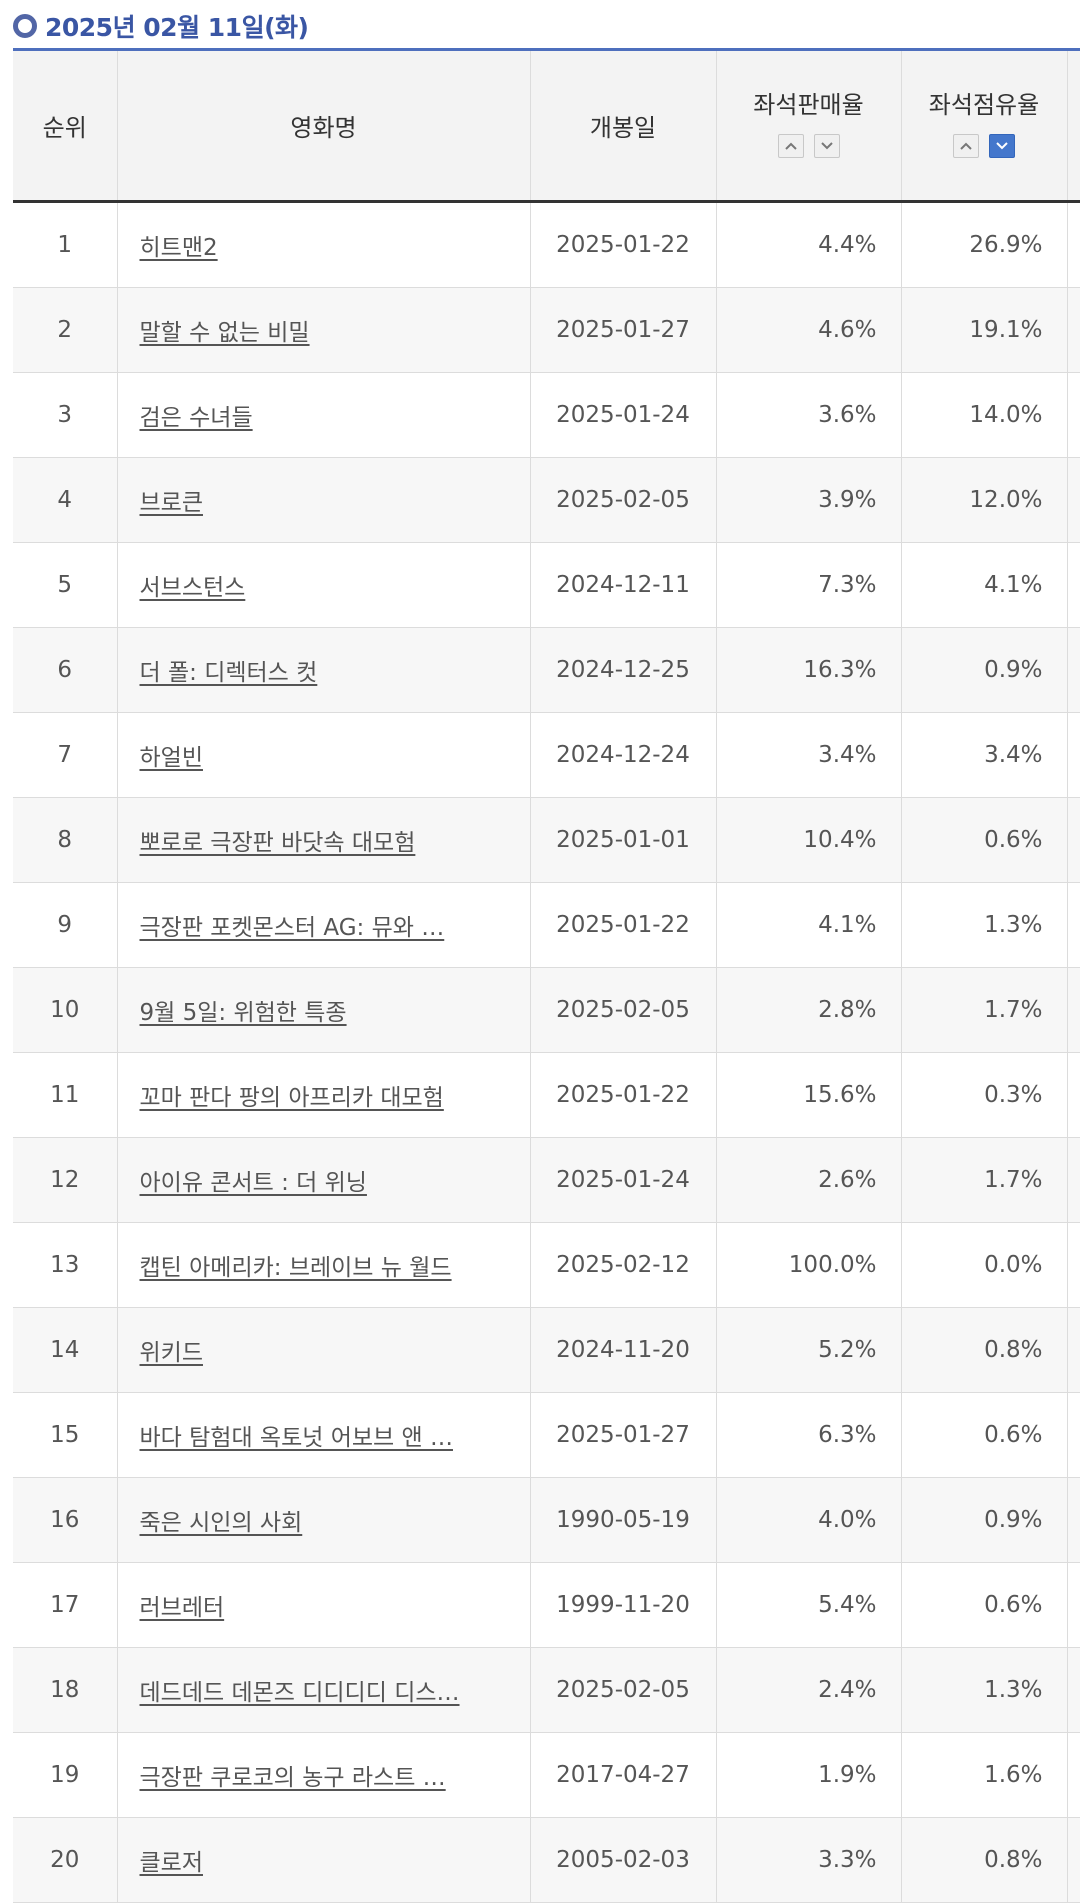 The height and width of the screenshot is (1903, 1080). What do you see at coordinates (826, 146) in the screenshot?
I see `sort-descending-button` at bounding box center [826, 146].